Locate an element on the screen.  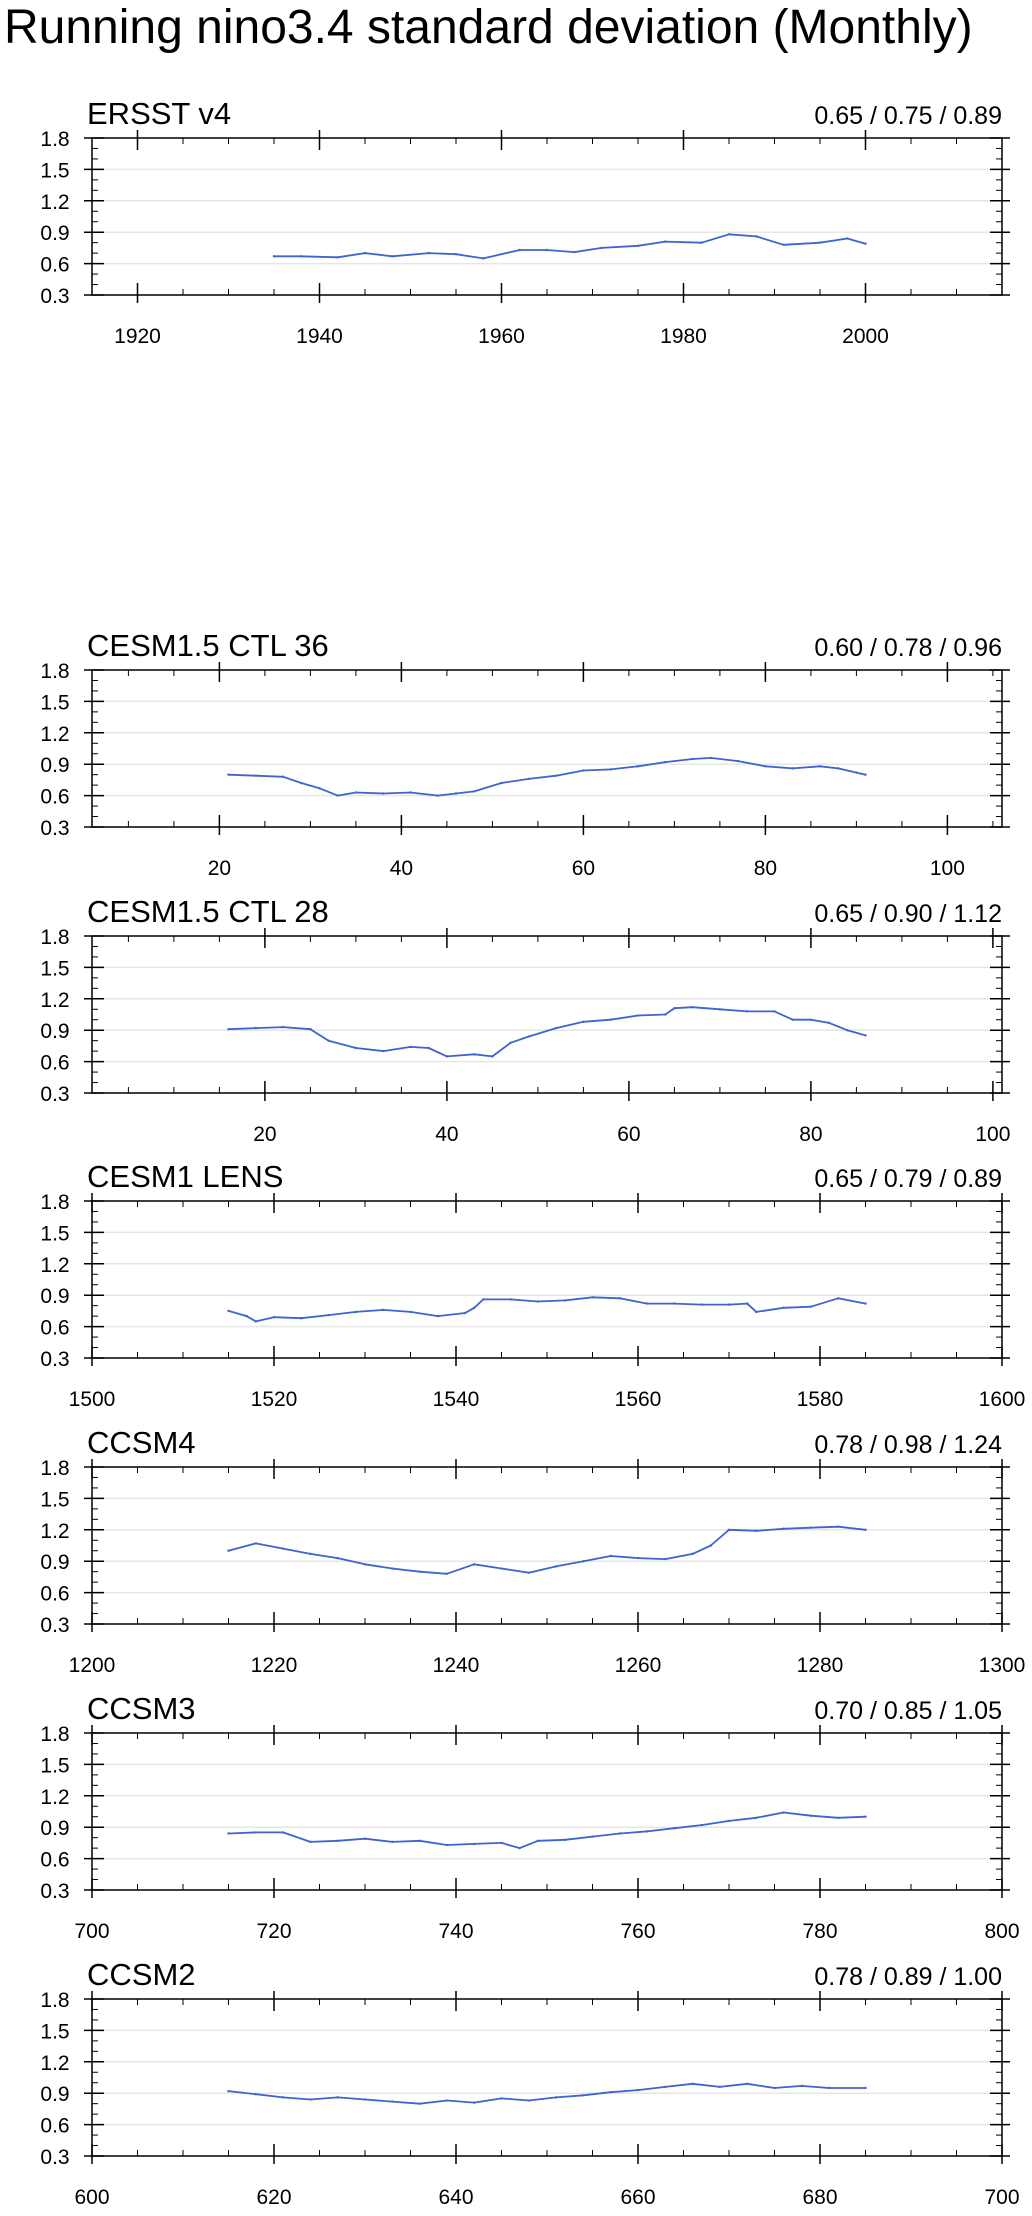
panel-title: CESM1.5 CTL 28 is located at coordinates (208, 911).